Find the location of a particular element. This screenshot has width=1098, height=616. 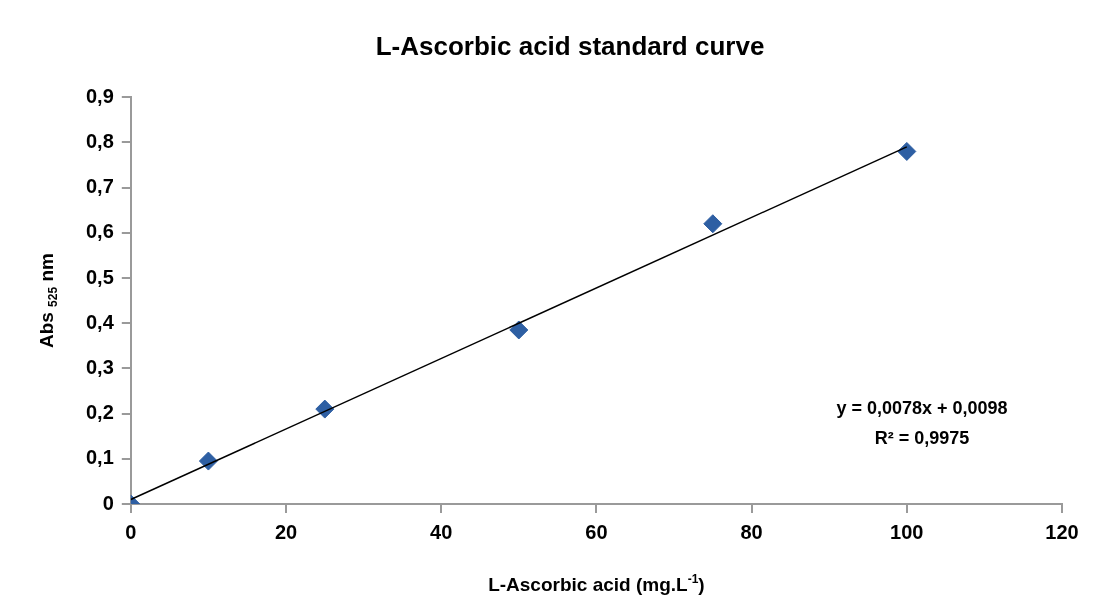

y-tick-label: 0 is located at coordinates (108, 502).